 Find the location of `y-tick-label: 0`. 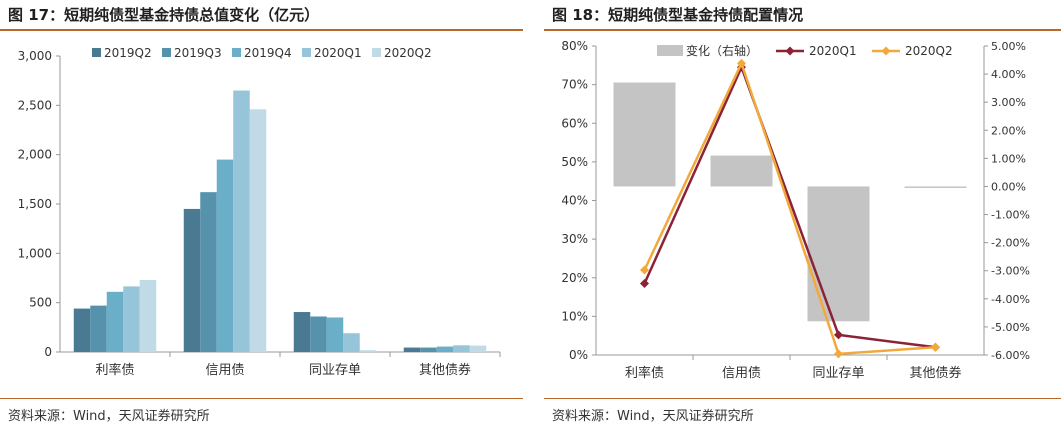

y-tick-label: 0 is located at coordinates (48, 352).